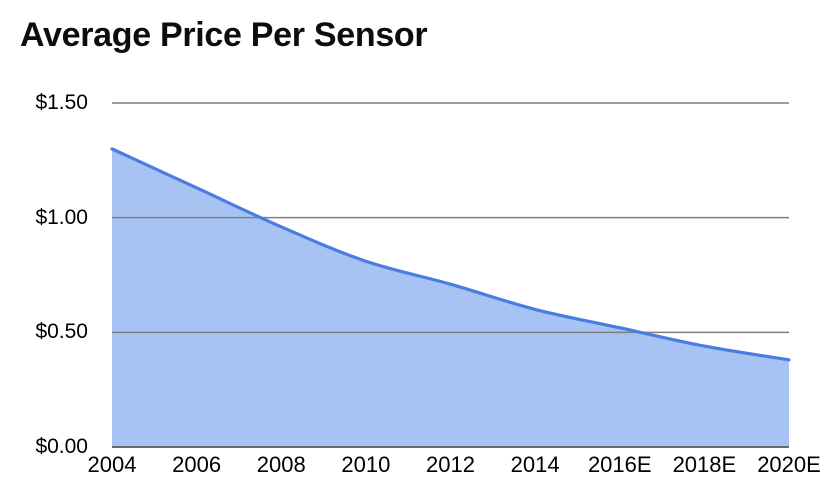  I want to click on x-axis-tick-label: 2004, so click(112, 464).